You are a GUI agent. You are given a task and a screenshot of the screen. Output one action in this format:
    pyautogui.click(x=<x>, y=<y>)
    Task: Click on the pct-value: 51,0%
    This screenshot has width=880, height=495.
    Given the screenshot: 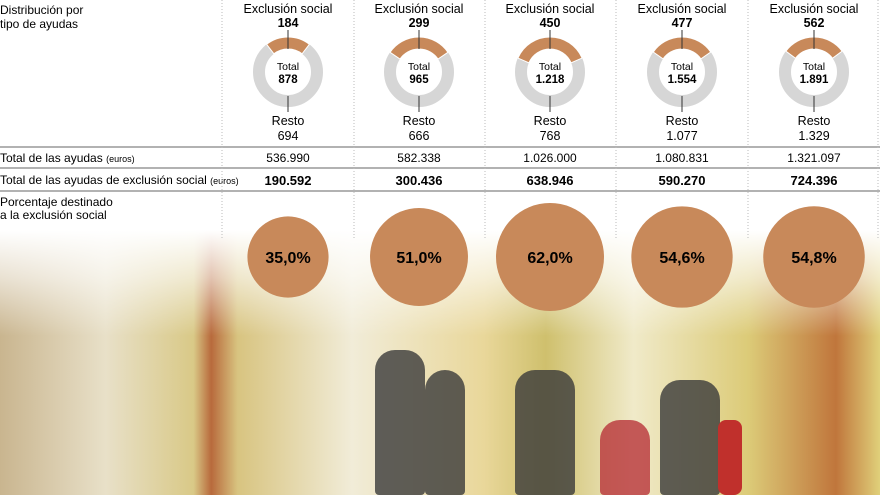 What is the action you would take?
    pyautogui.click(x=418, y=258)
    